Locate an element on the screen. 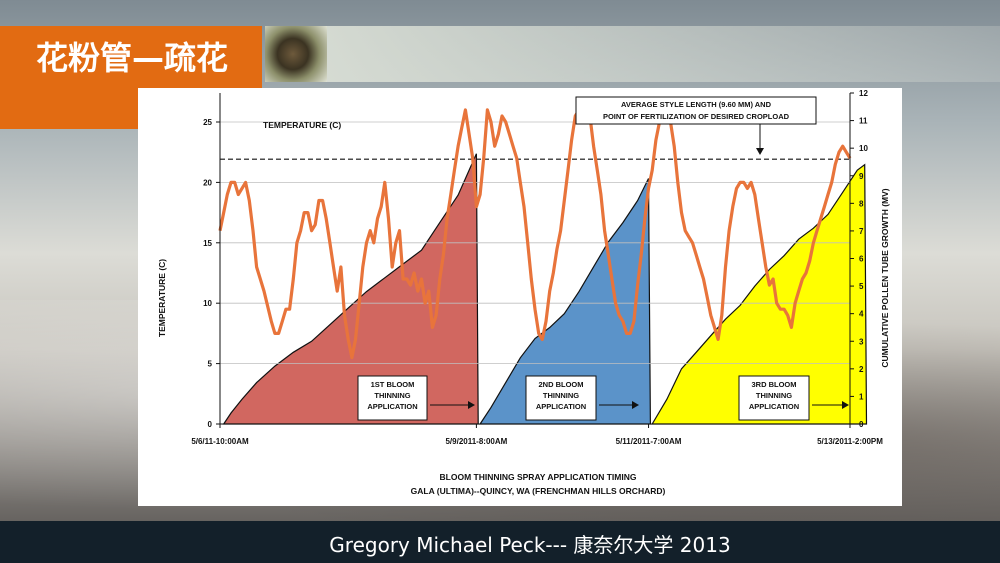 The width and height of the screenshot is (1000, 563). y2tick-label-12: 12 is located at coordinates (863, 93).